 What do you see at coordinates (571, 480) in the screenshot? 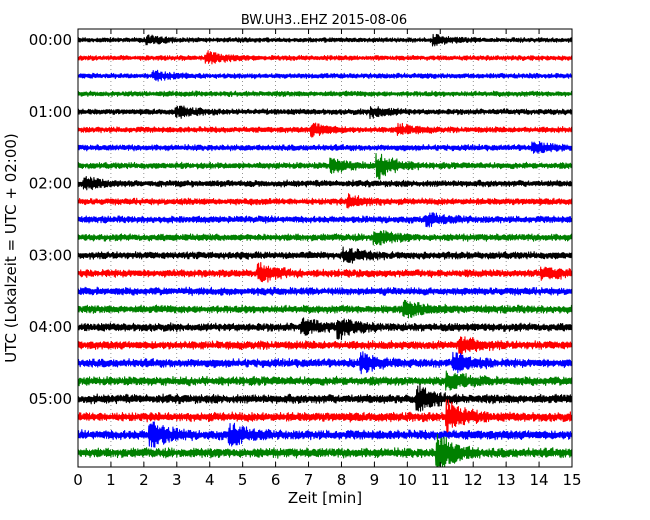
I see `x-tick-label: 15` at bounding box center [571, 480].